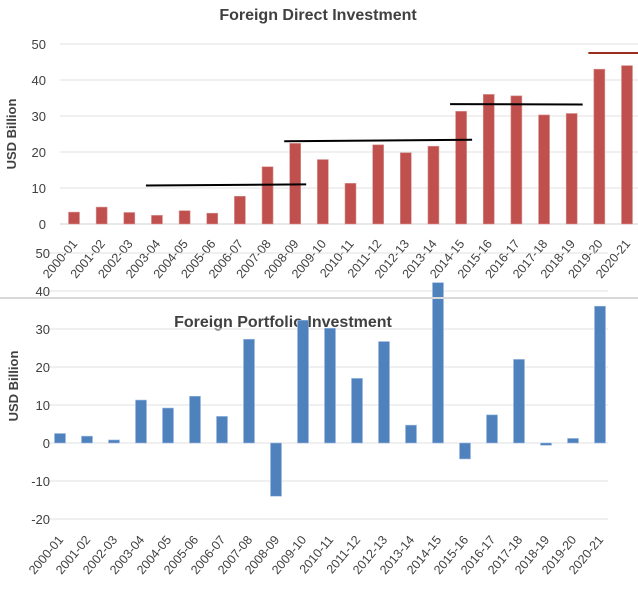 The image size is (638, 596). Describe the element at coordinates (318, 15) in the screenshot. I see `chart-title: Foreign Direct Investment` at that location.